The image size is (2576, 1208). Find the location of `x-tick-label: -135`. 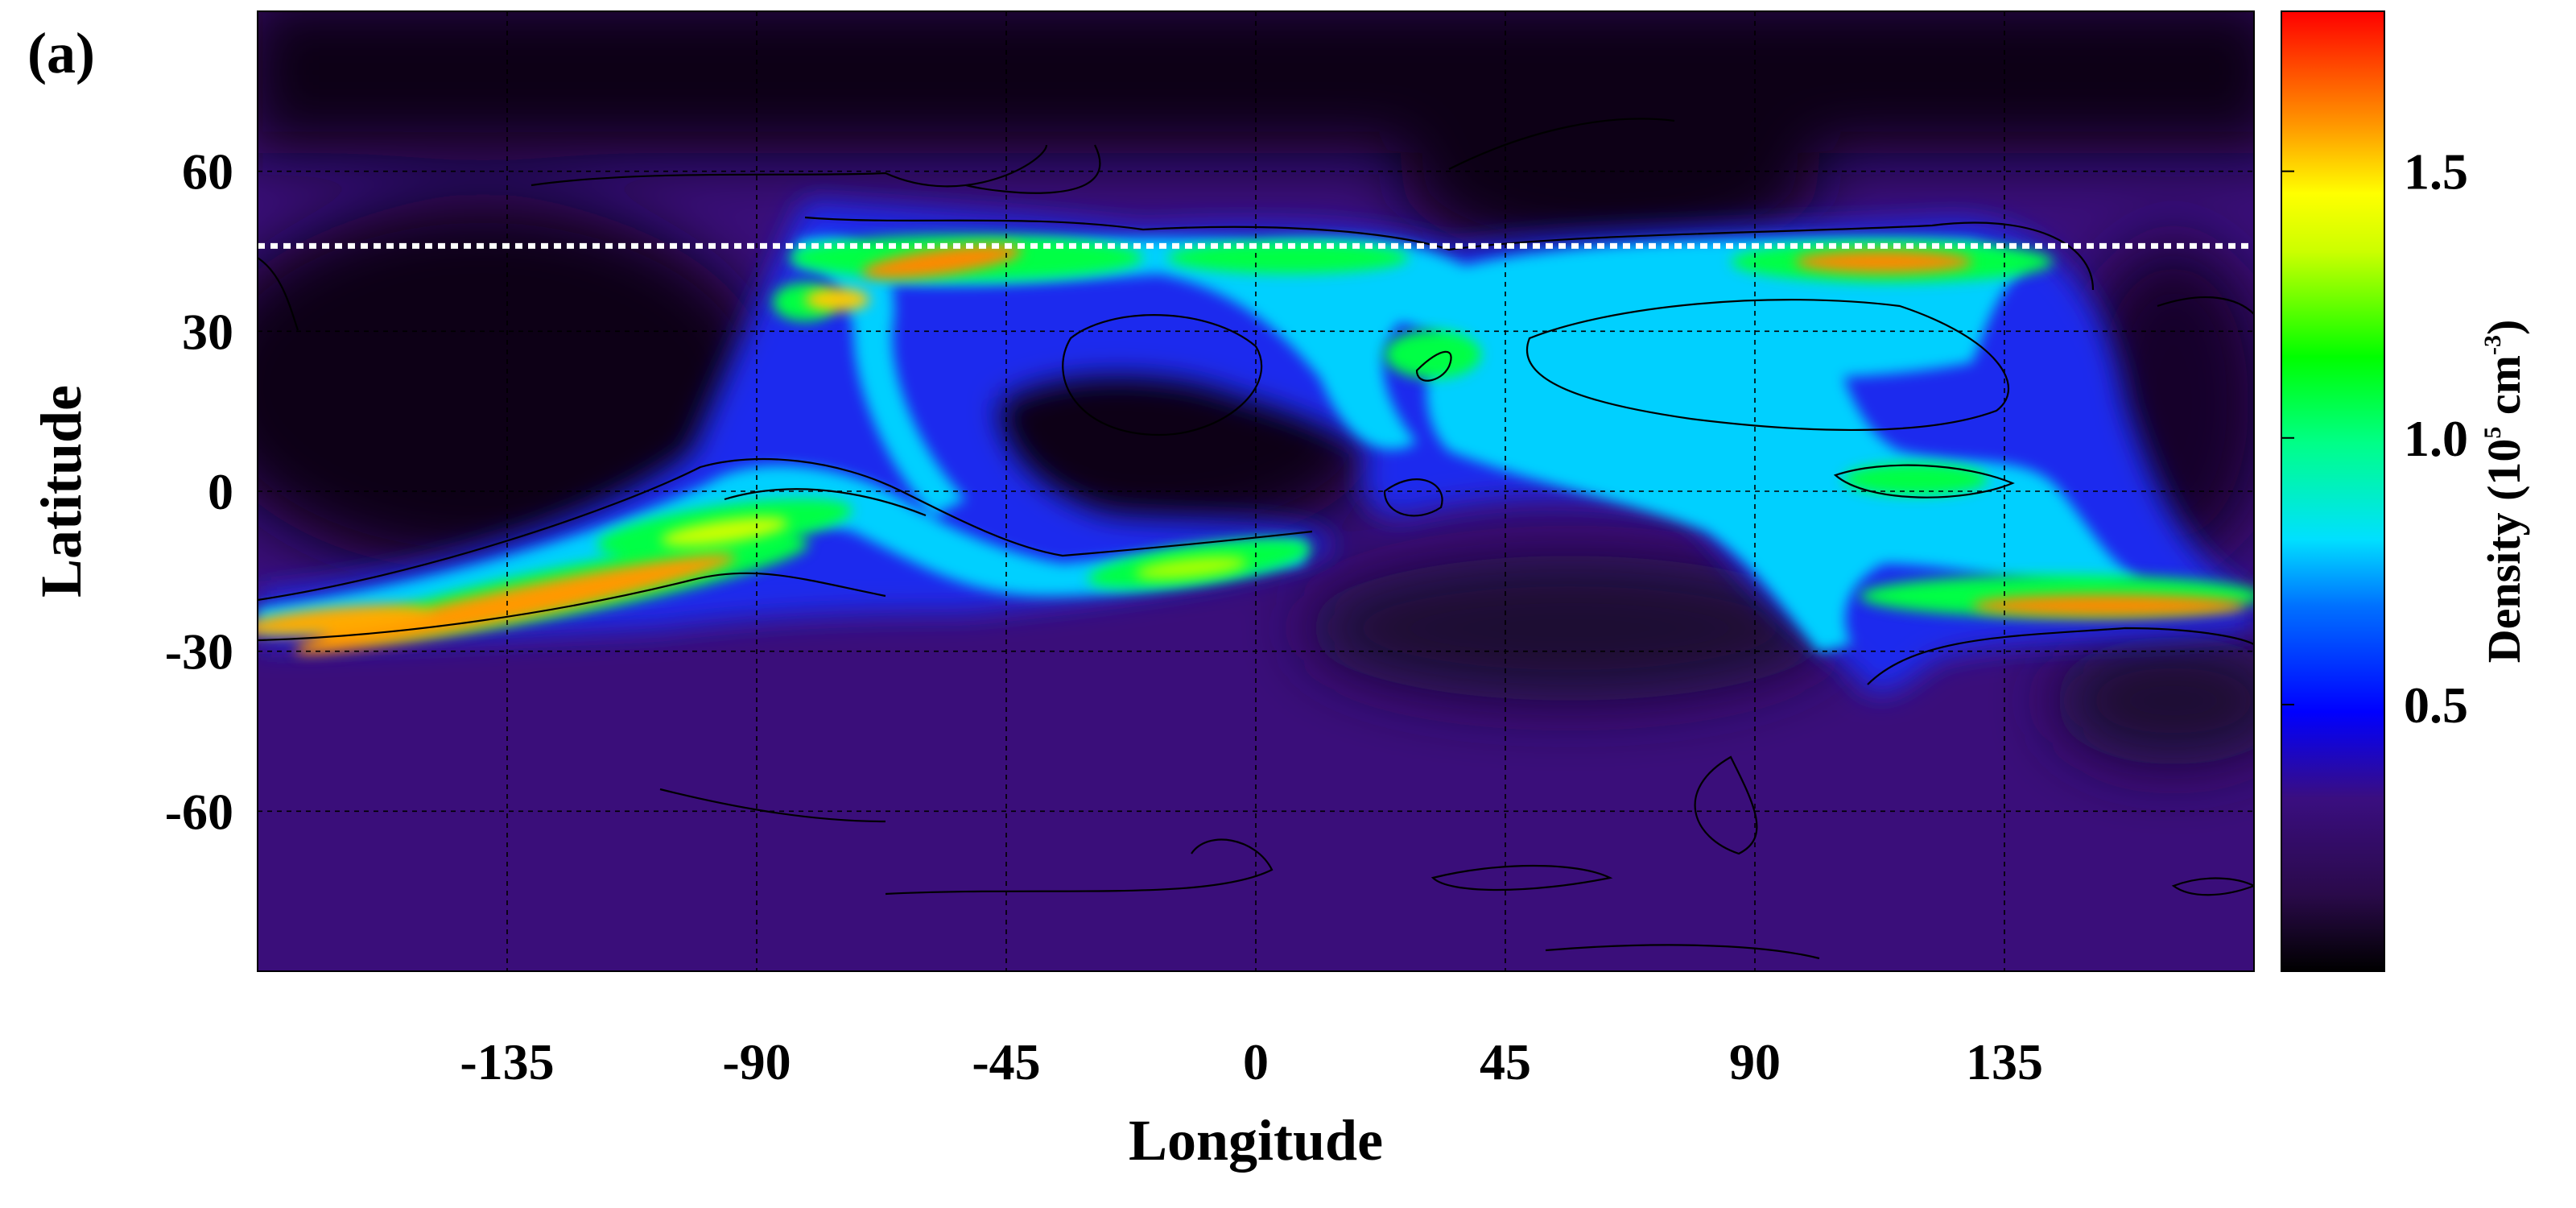

x-tick-label: -135 is located at coordinates (507, 1061).